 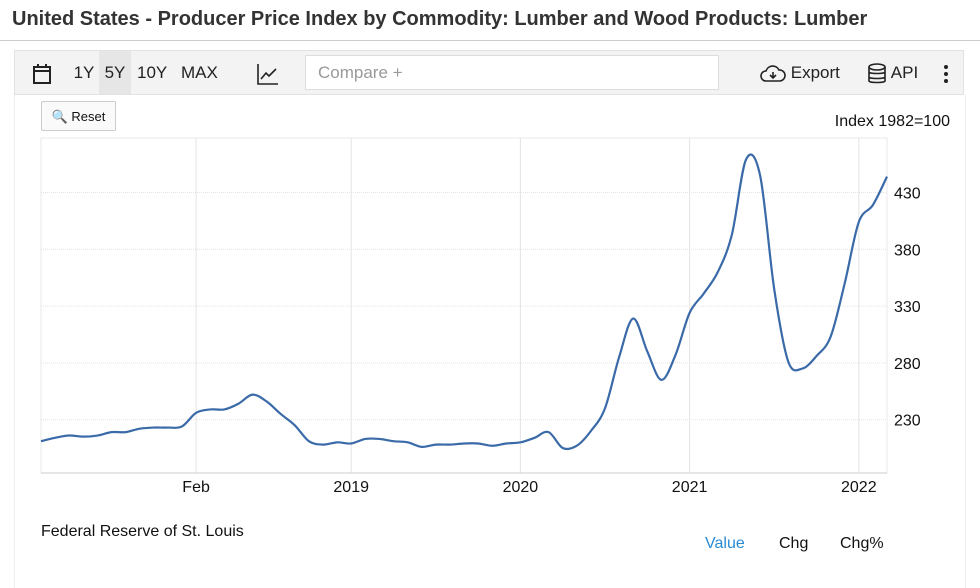 What do you see at coordinates (490, 40) in the screenshot?
I see `divider` at bounding box center [490, 40].